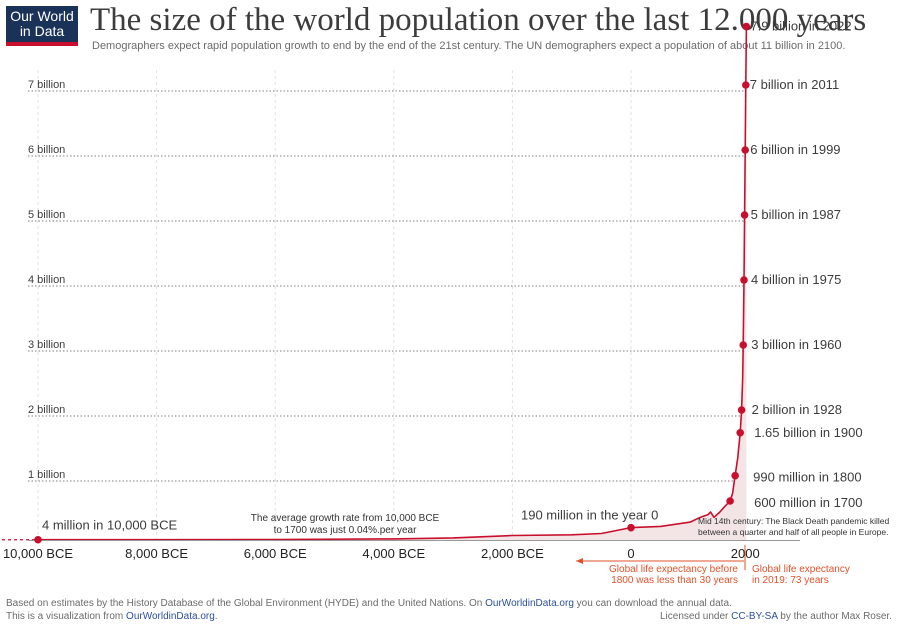 The height and width of the screenshot is (633, 900). Describe the element at coordinates (796, 279) in the screenshot. I see `data-point-label: 4 billion in 1975` at that location.